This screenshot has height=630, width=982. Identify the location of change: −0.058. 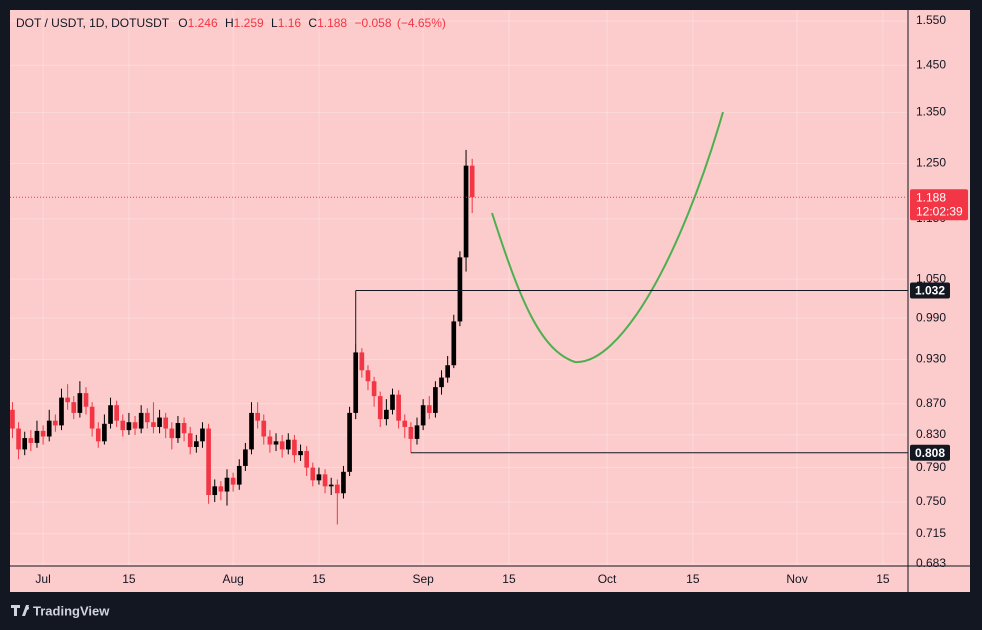
(372, 23).